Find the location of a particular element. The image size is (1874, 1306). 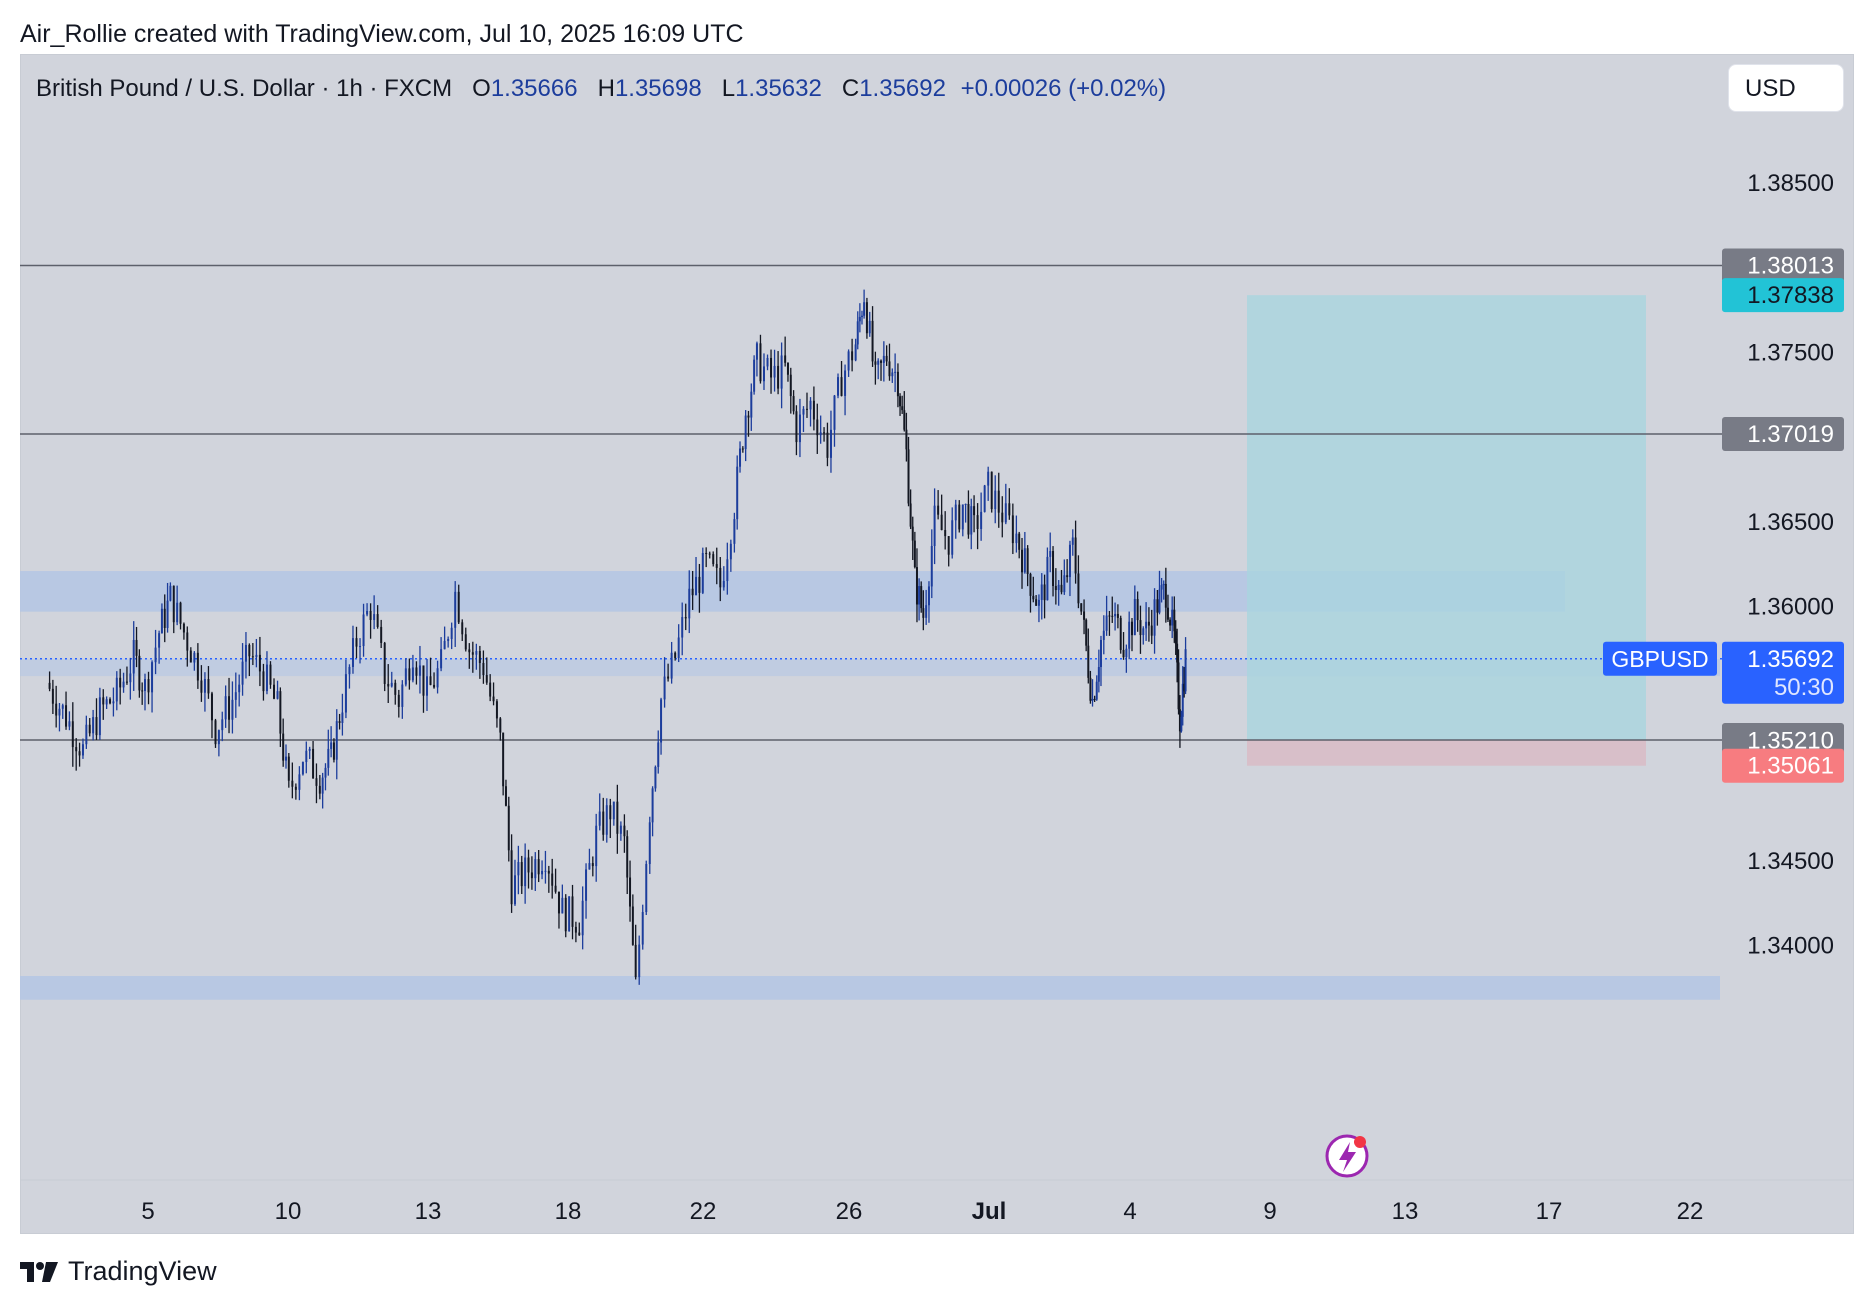

y-tick-label: 1.37500 is located at coordinates (1790, 352).